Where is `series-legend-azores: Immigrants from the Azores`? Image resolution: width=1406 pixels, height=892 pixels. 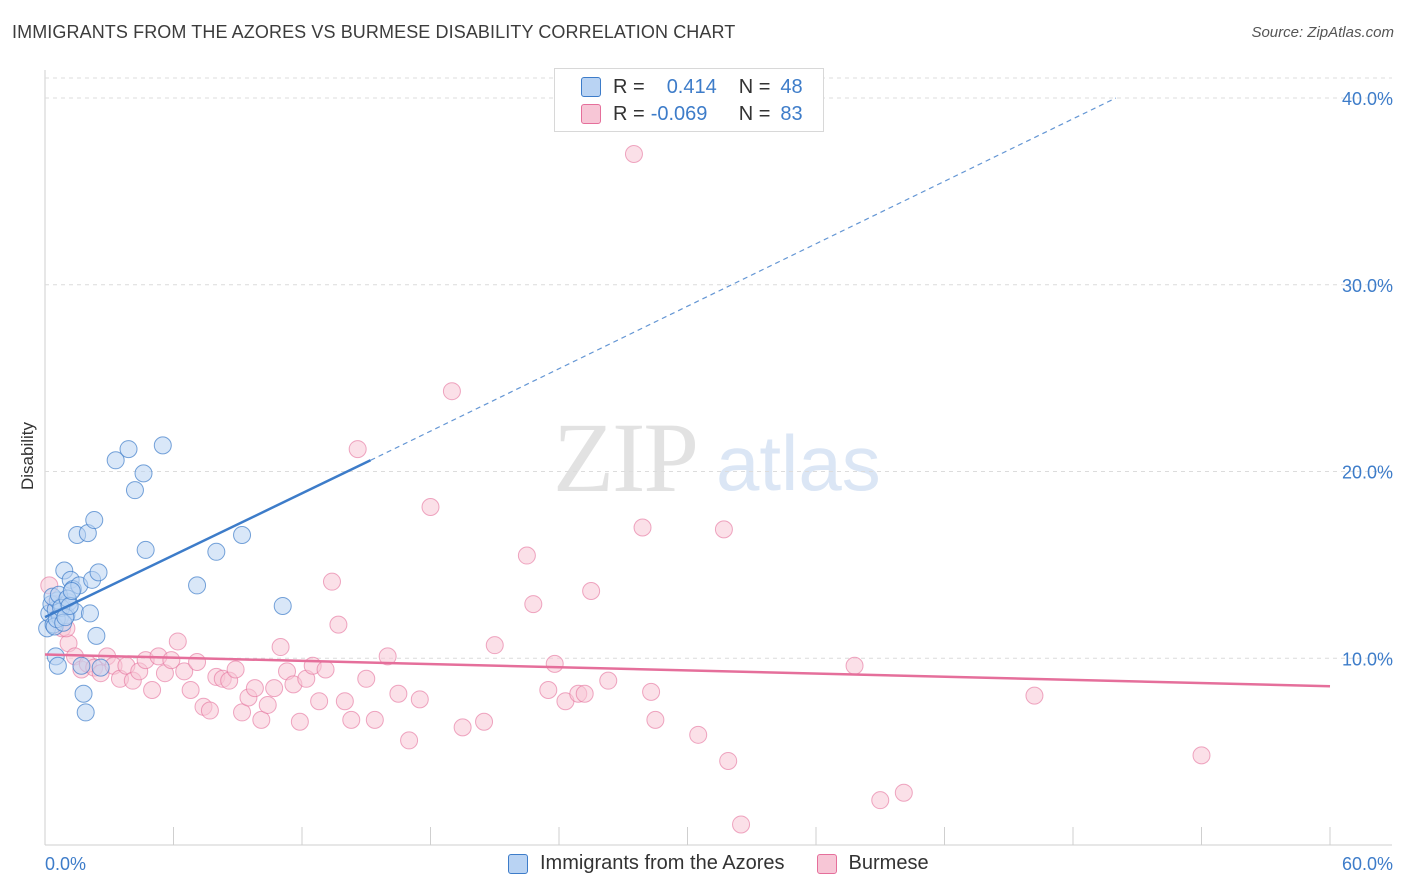
series-legend-azores: Immigrants from the Azores is located at coordinates (646, 863).